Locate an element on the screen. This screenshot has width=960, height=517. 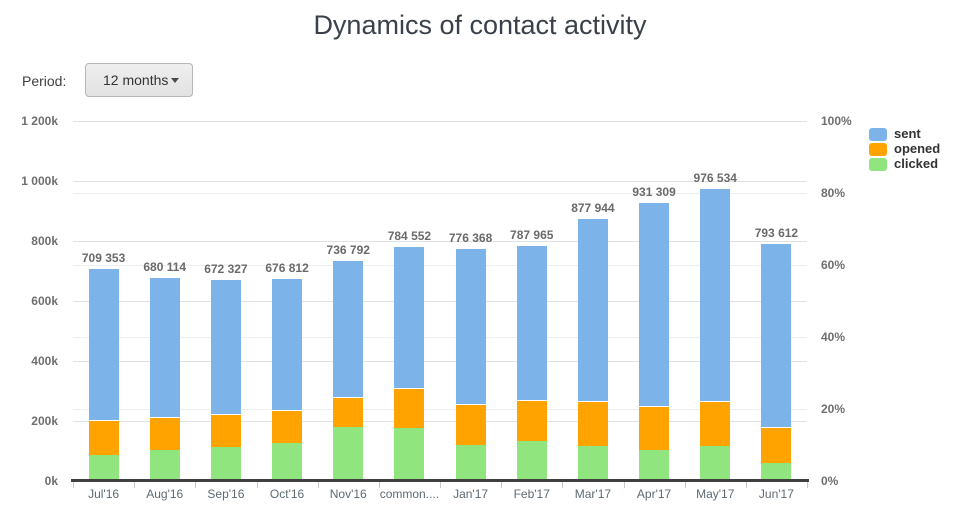
x-axis-category-label: Jan'17 is located at coordinates (471, 494).